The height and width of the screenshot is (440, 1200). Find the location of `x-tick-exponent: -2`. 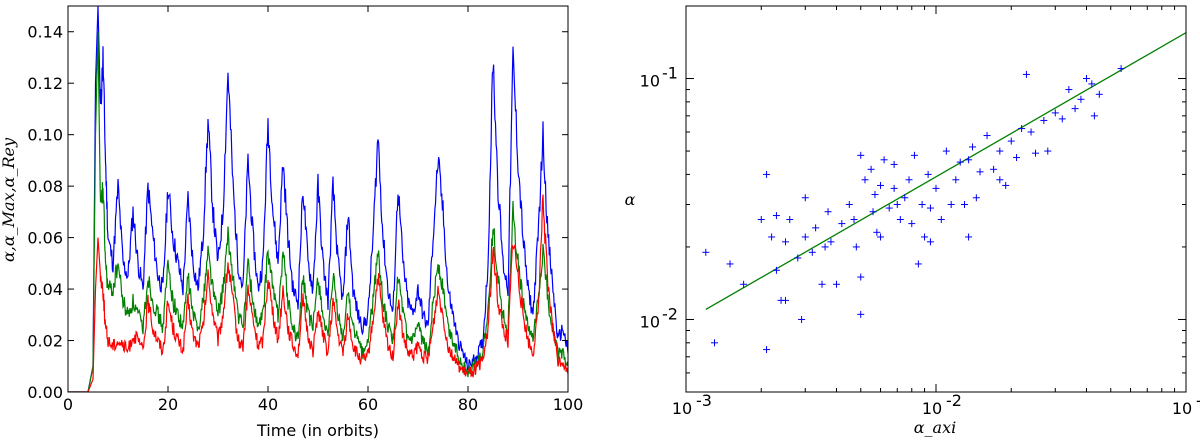

x-tick-exponent: -2 is located at coordinates (954, 400).